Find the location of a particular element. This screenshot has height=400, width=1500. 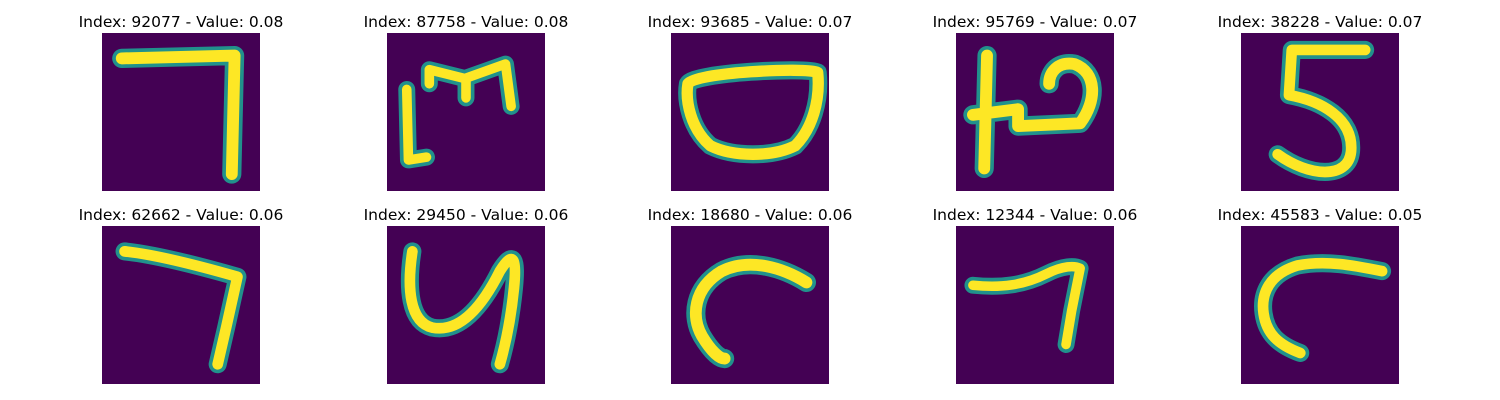

h-like-glyph is located at coordinates (1035, 112).